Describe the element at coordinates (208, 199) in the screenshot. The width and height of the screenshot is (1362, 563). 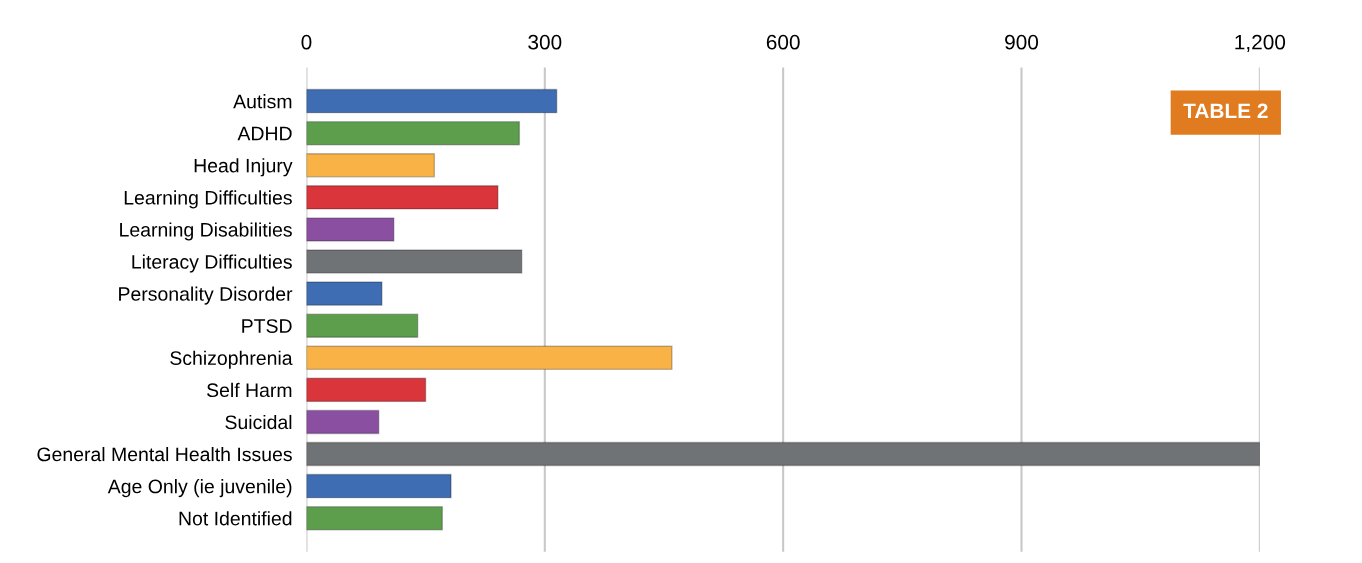
I see `y-tick-label: Learning Difficulties` at that location.